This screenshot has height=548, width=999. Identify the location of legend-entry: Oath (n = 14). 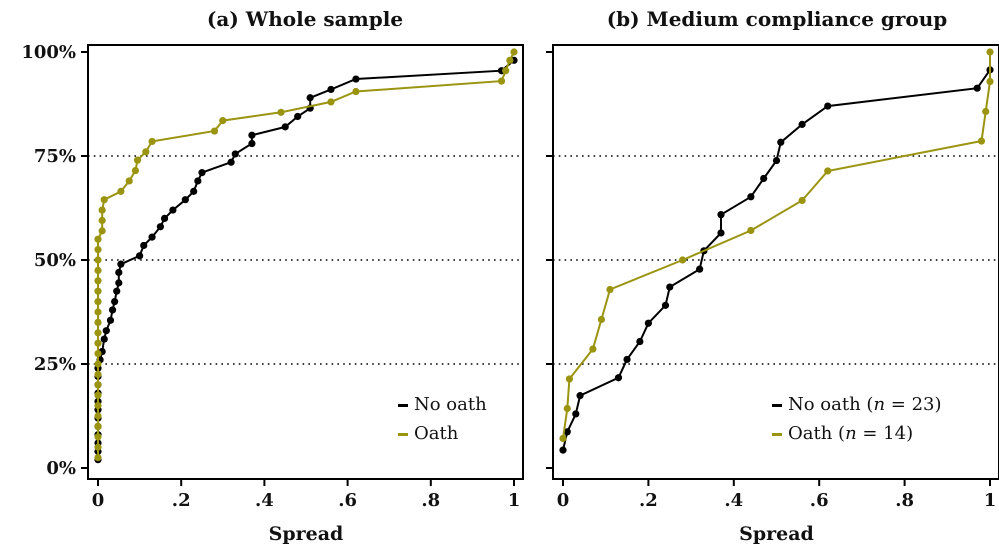
(842, 433).